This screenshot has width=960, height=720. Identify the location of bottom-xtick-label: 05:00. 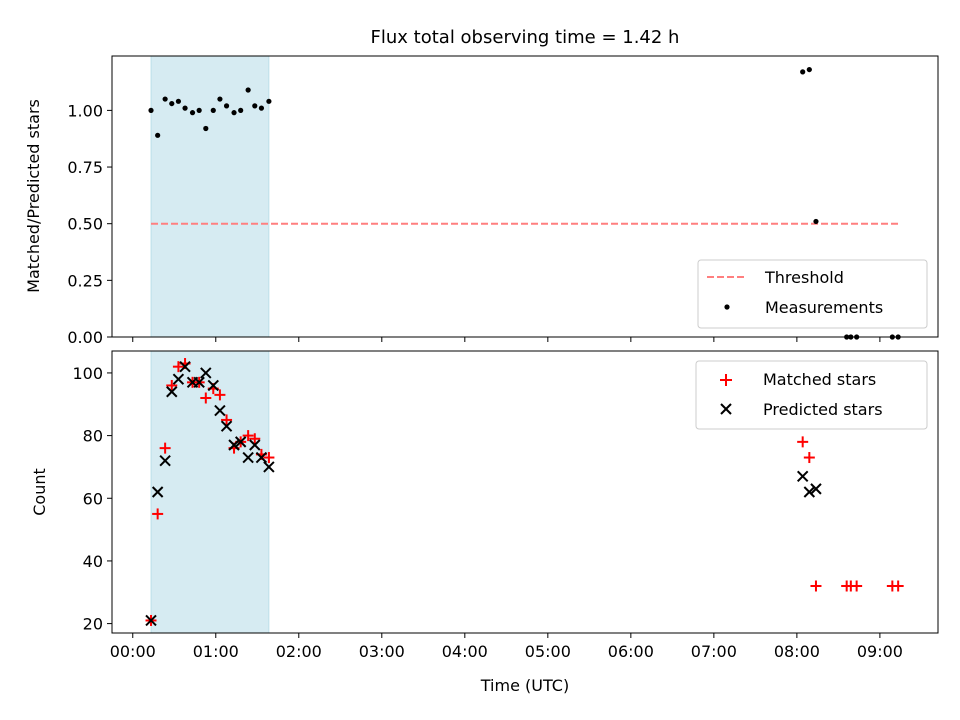
(548, 651).